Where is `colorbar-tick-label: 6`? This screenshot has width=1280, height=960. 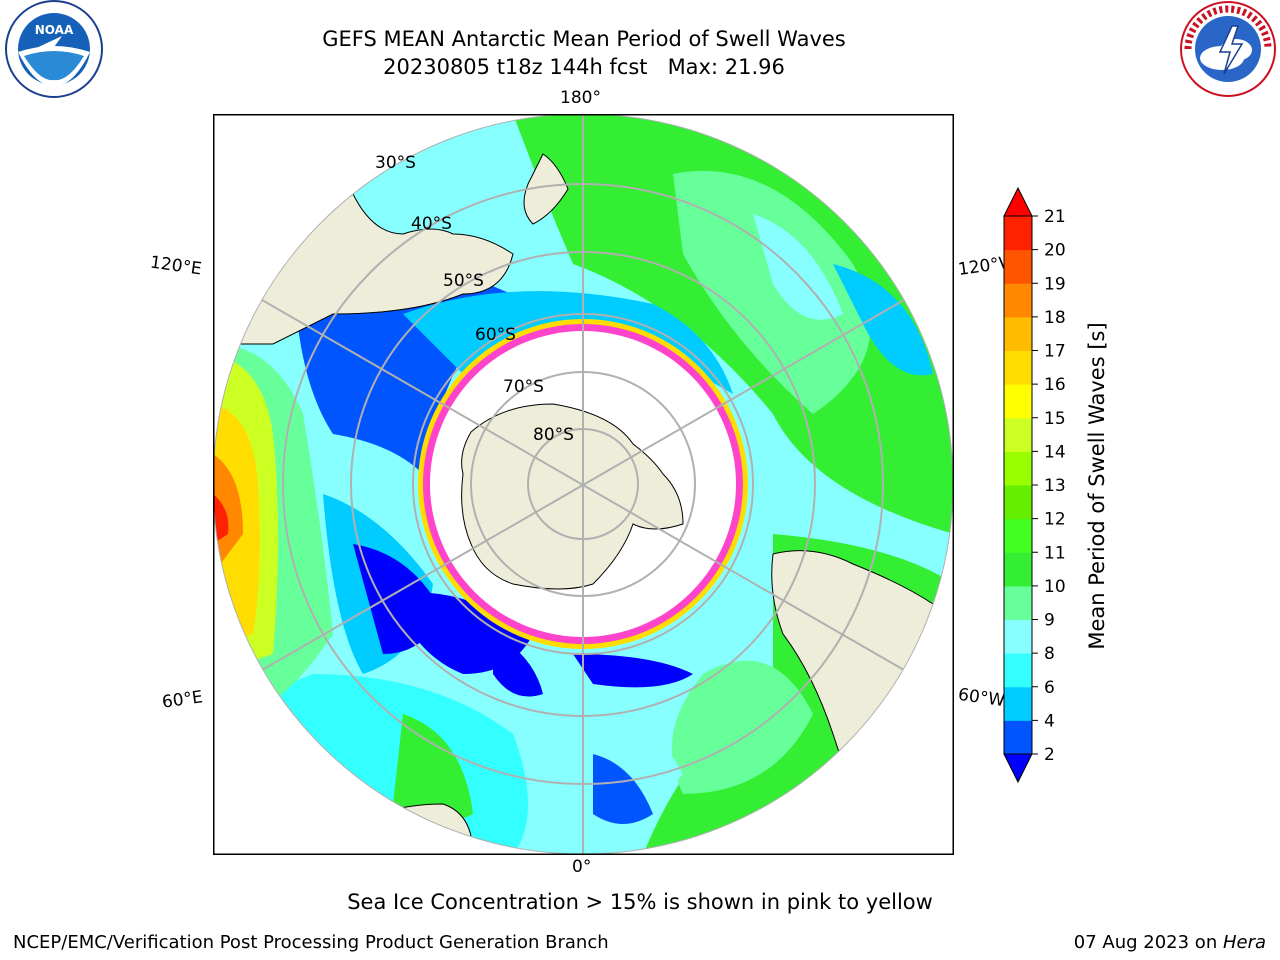 colorbar-tick-label: 6 is located at coordinates (1049, 688).